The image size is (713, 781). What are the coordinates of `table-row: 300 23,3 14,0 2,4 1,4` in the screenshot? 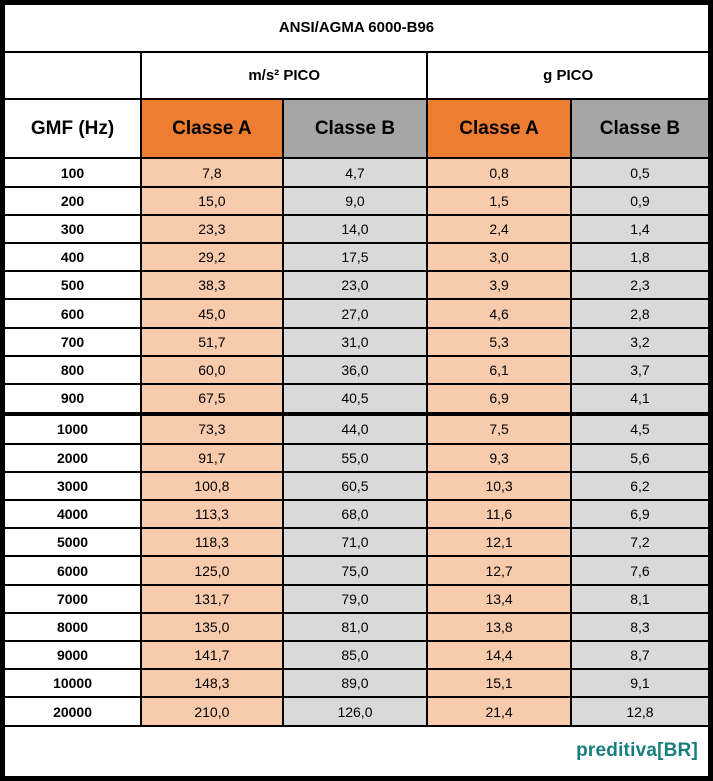 It's located at (356, 229).